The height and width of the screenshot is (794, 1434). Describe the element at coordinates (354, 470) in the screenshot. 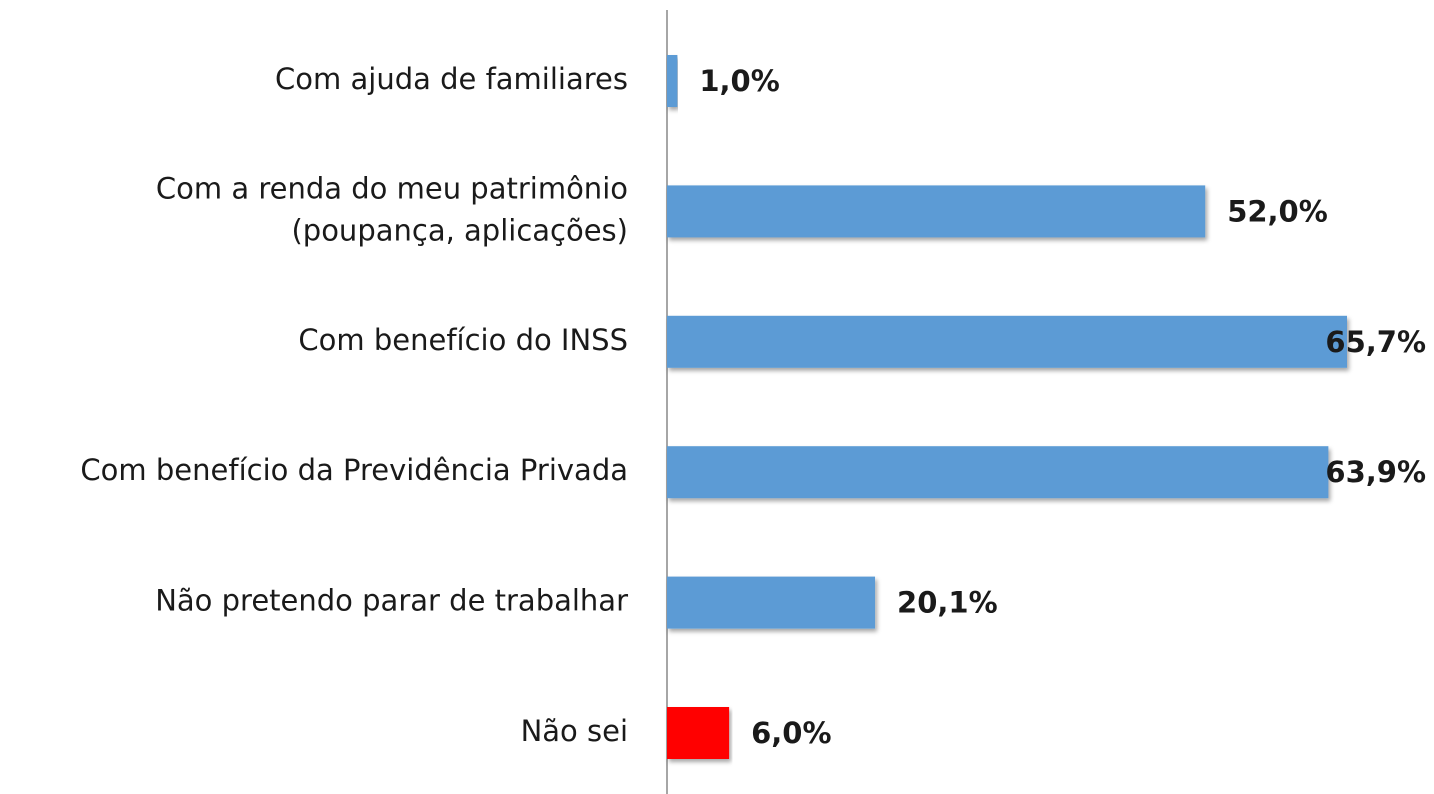

I see `category-label: Com benefício da Previdência Privada` at that location.